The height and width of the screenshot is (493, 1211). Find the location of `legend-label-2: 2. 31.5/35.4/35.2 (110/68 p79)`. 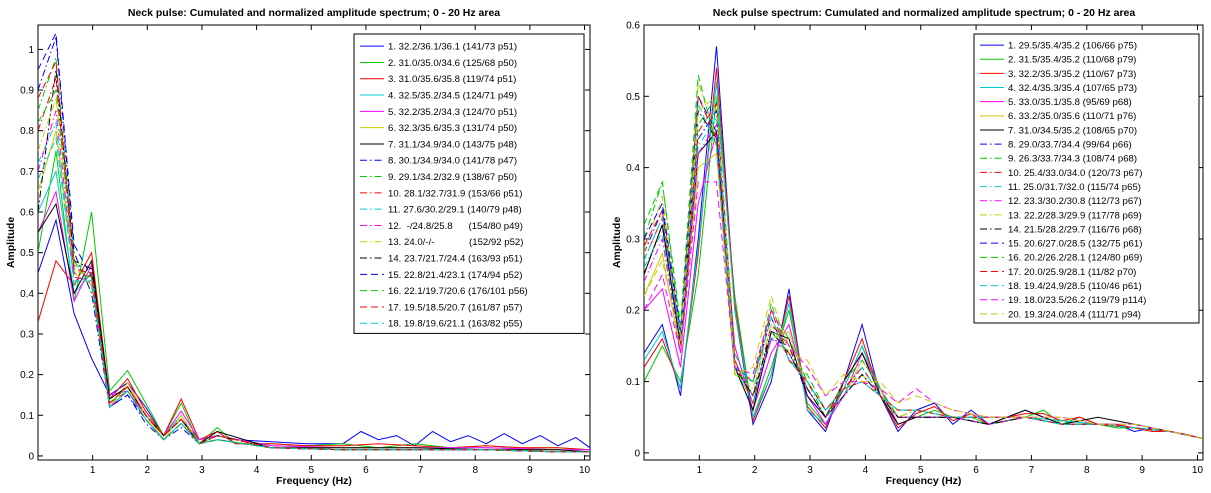

legend-label-2: 2. 31.5/35.4/35.2 (110/68 p79) is located at coordinates (1072, 60).